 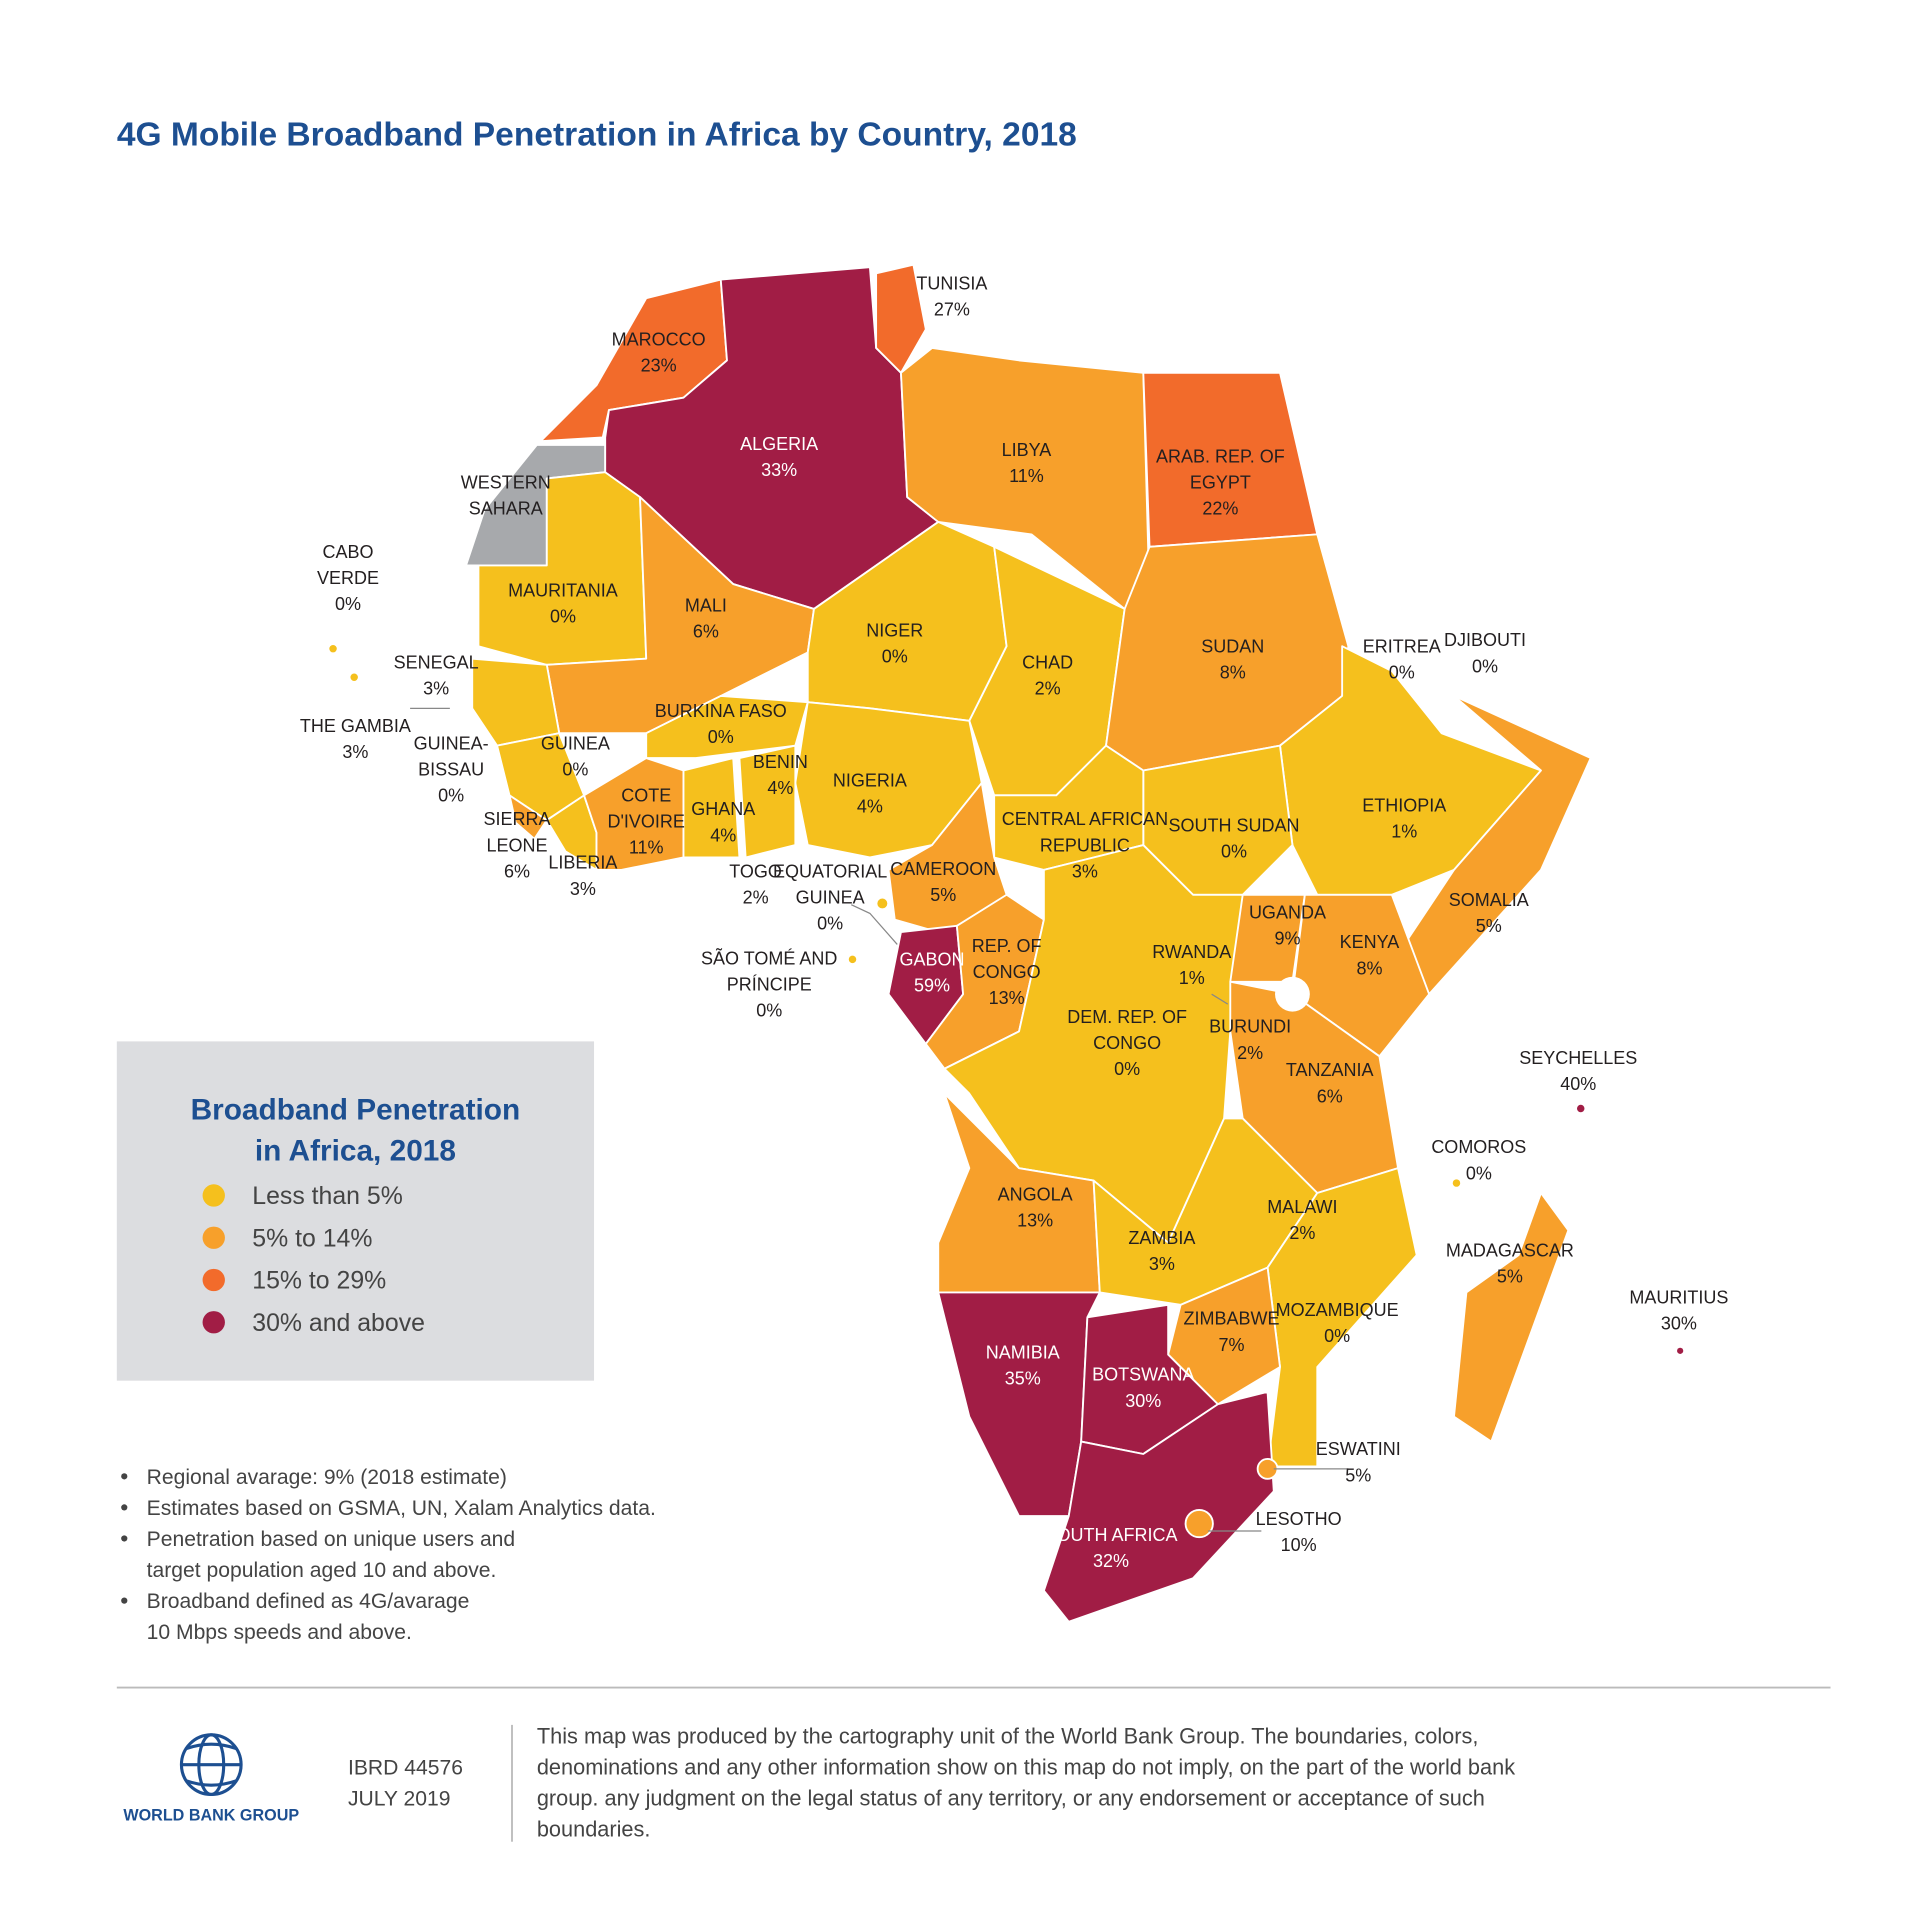 I want to click on country-name: REPUBLIC, so click(x=1085, y=845).